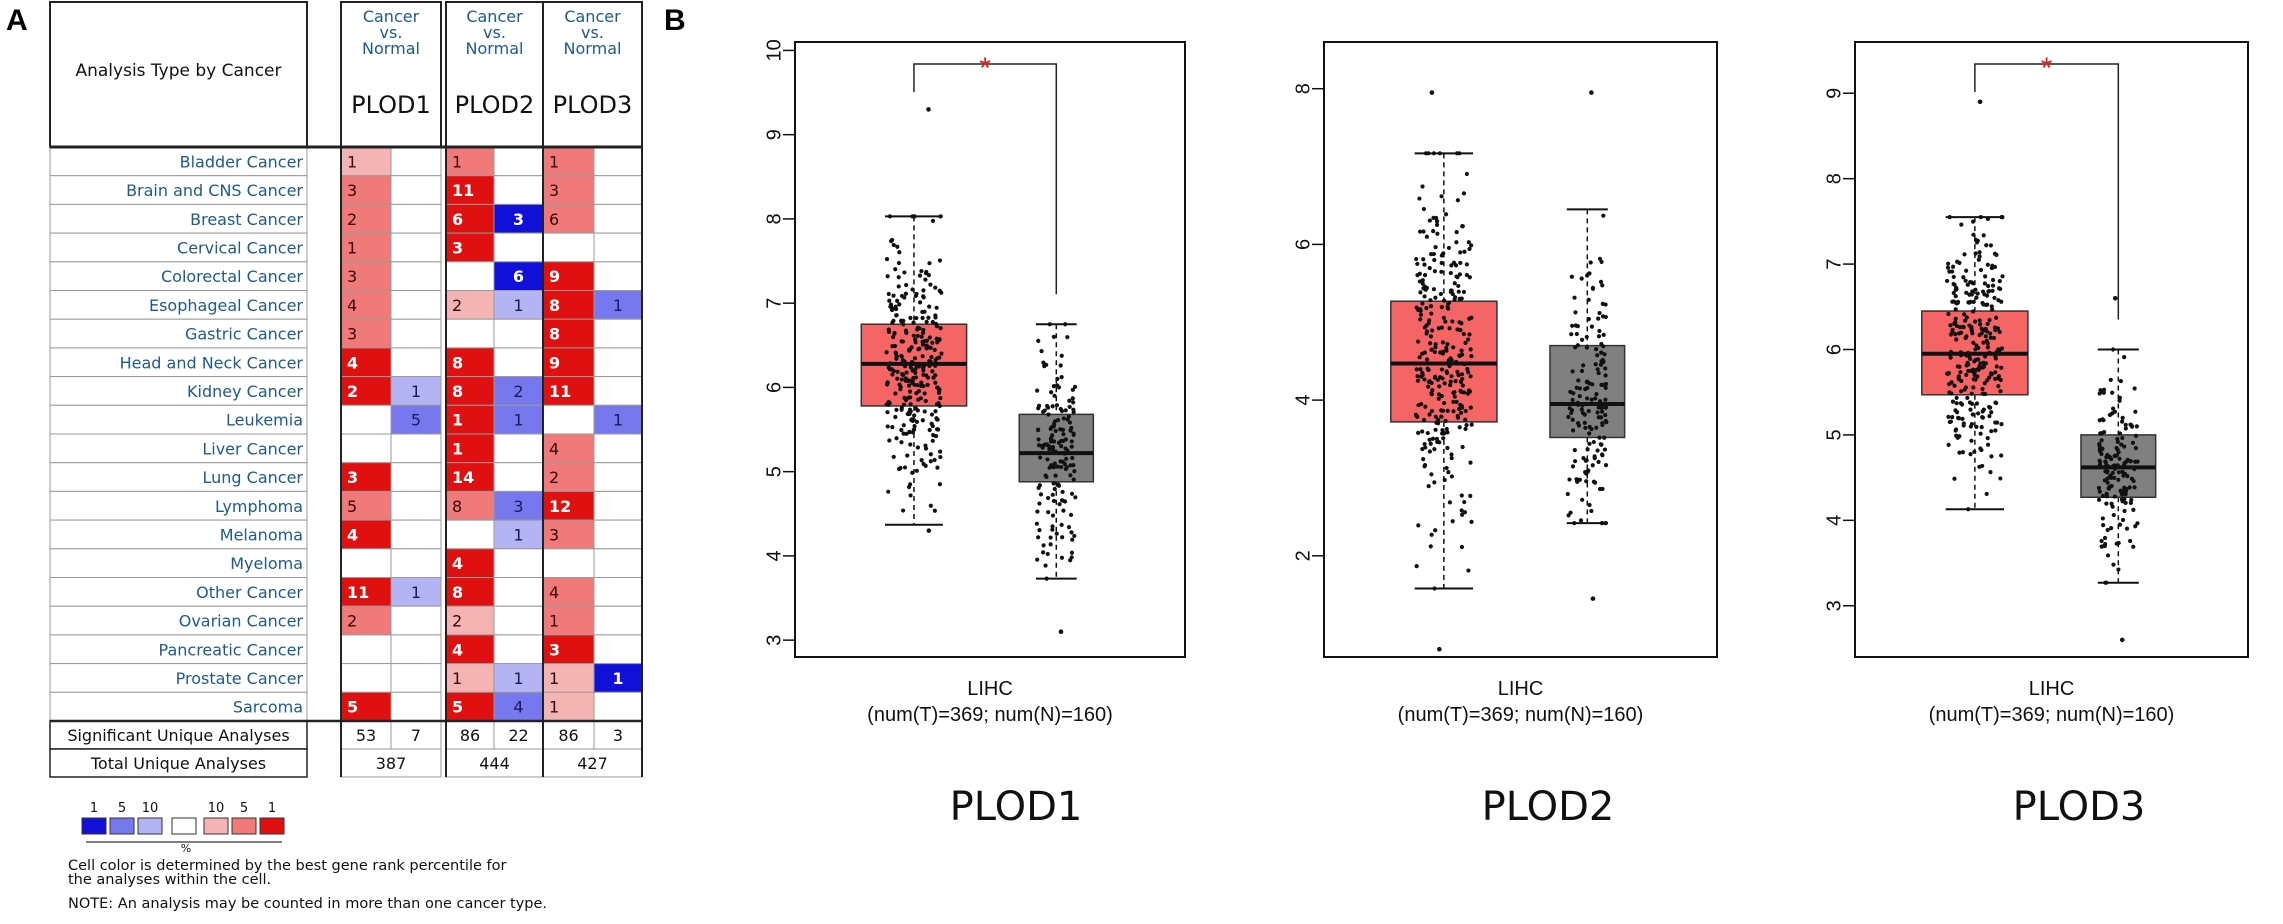  Describe the element at coordinates (592, 32) in the screenshot. I see `comparison-label: vs.` at that location.